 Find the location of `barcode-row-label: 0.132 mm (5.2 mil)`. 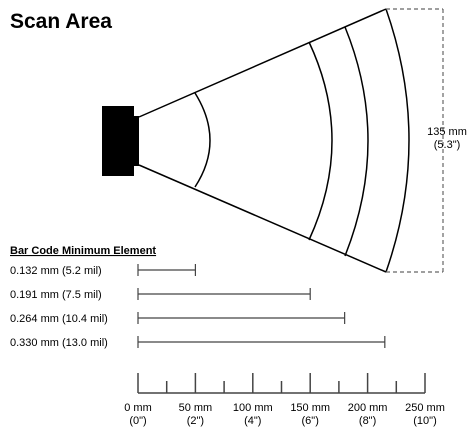

barcode-row-label: 0.132 mm (5.2 mil) is located at coordinates (56, 271).